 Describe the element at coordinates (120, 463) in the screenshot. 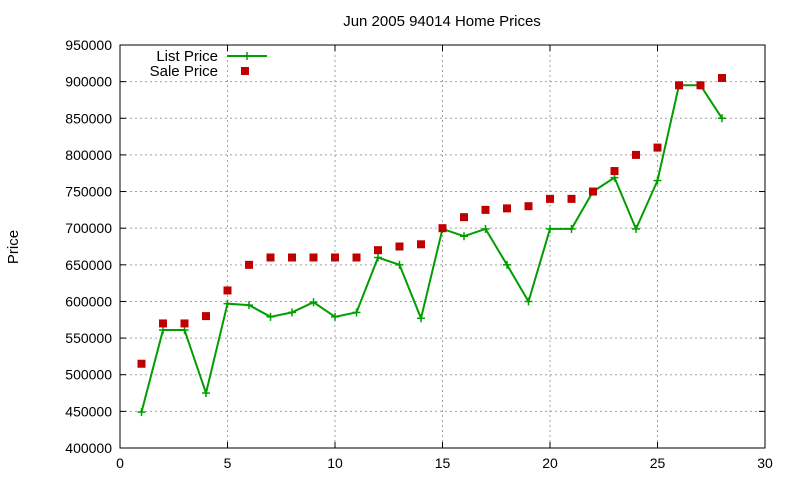

I see `x-tick-label: 0` at that location.